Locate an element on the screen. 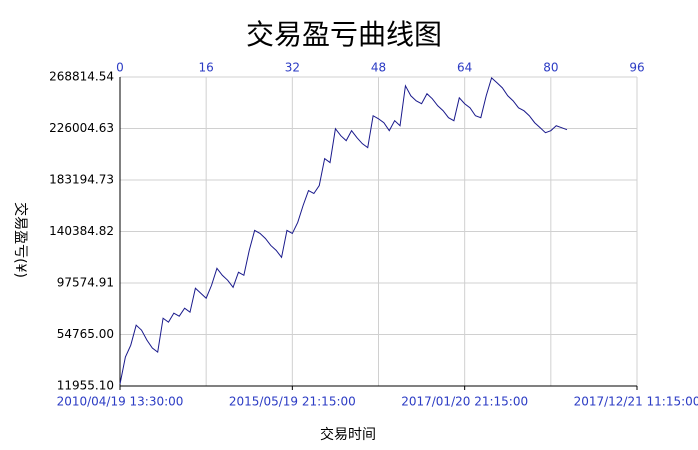 The height and width of the screenshot is (450, 698). x-bottom-tick-label: 2017/12/21 11:15:00 is located at coordinates (636, 402).